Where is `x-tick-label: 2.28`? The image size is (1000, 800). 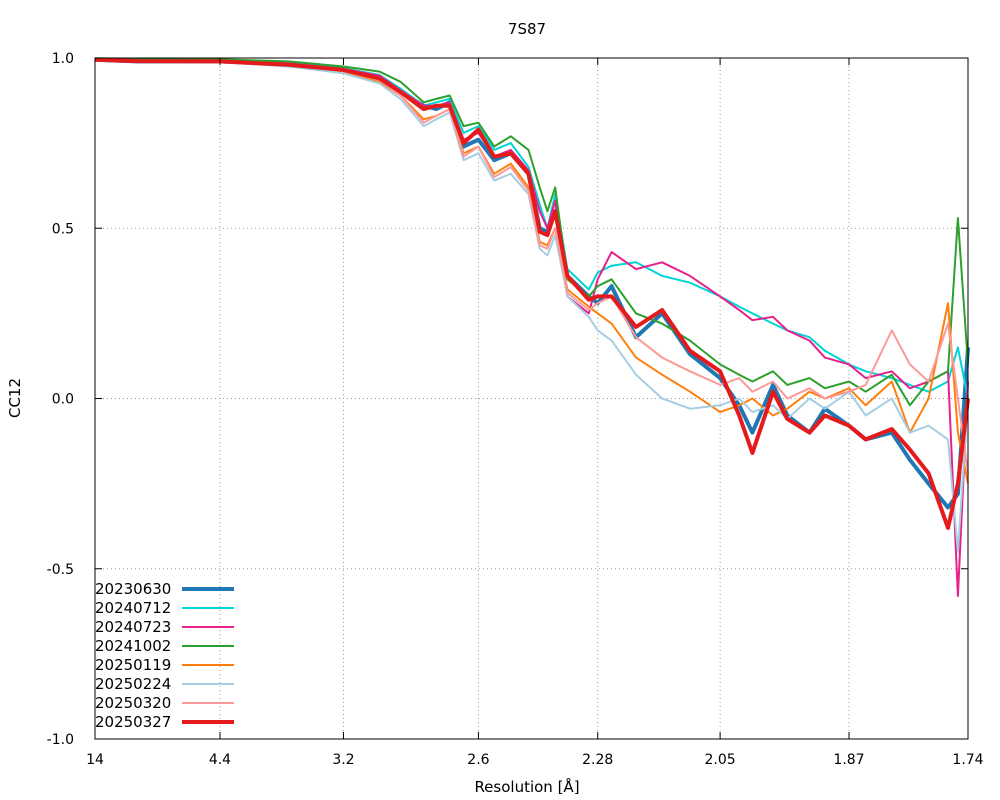
x-tick-label: 2.28 is located at coordinates (597, 760).